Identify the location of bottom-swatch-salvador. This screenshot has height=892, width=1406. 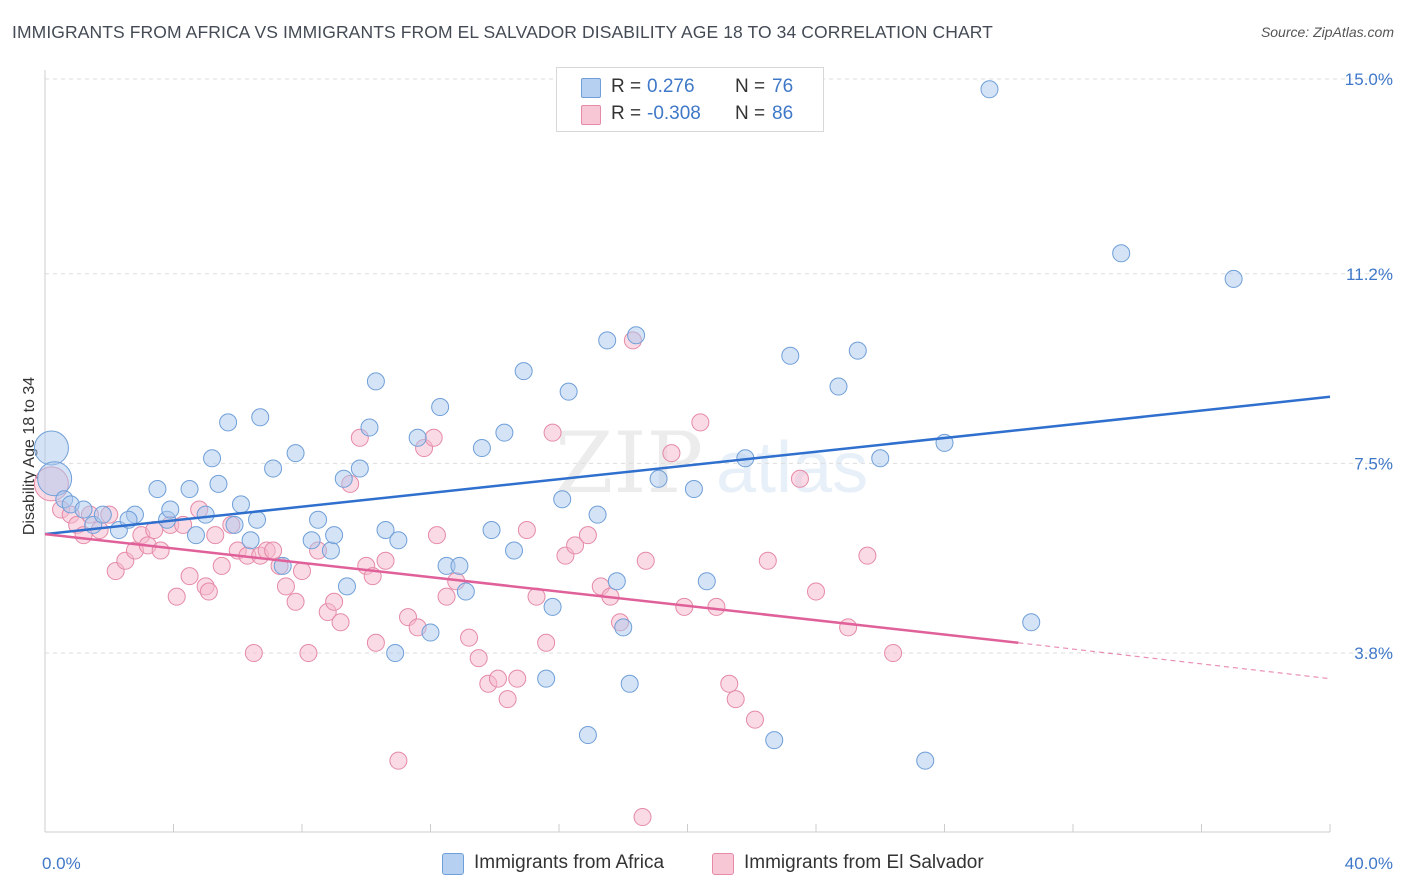
(723, 864).